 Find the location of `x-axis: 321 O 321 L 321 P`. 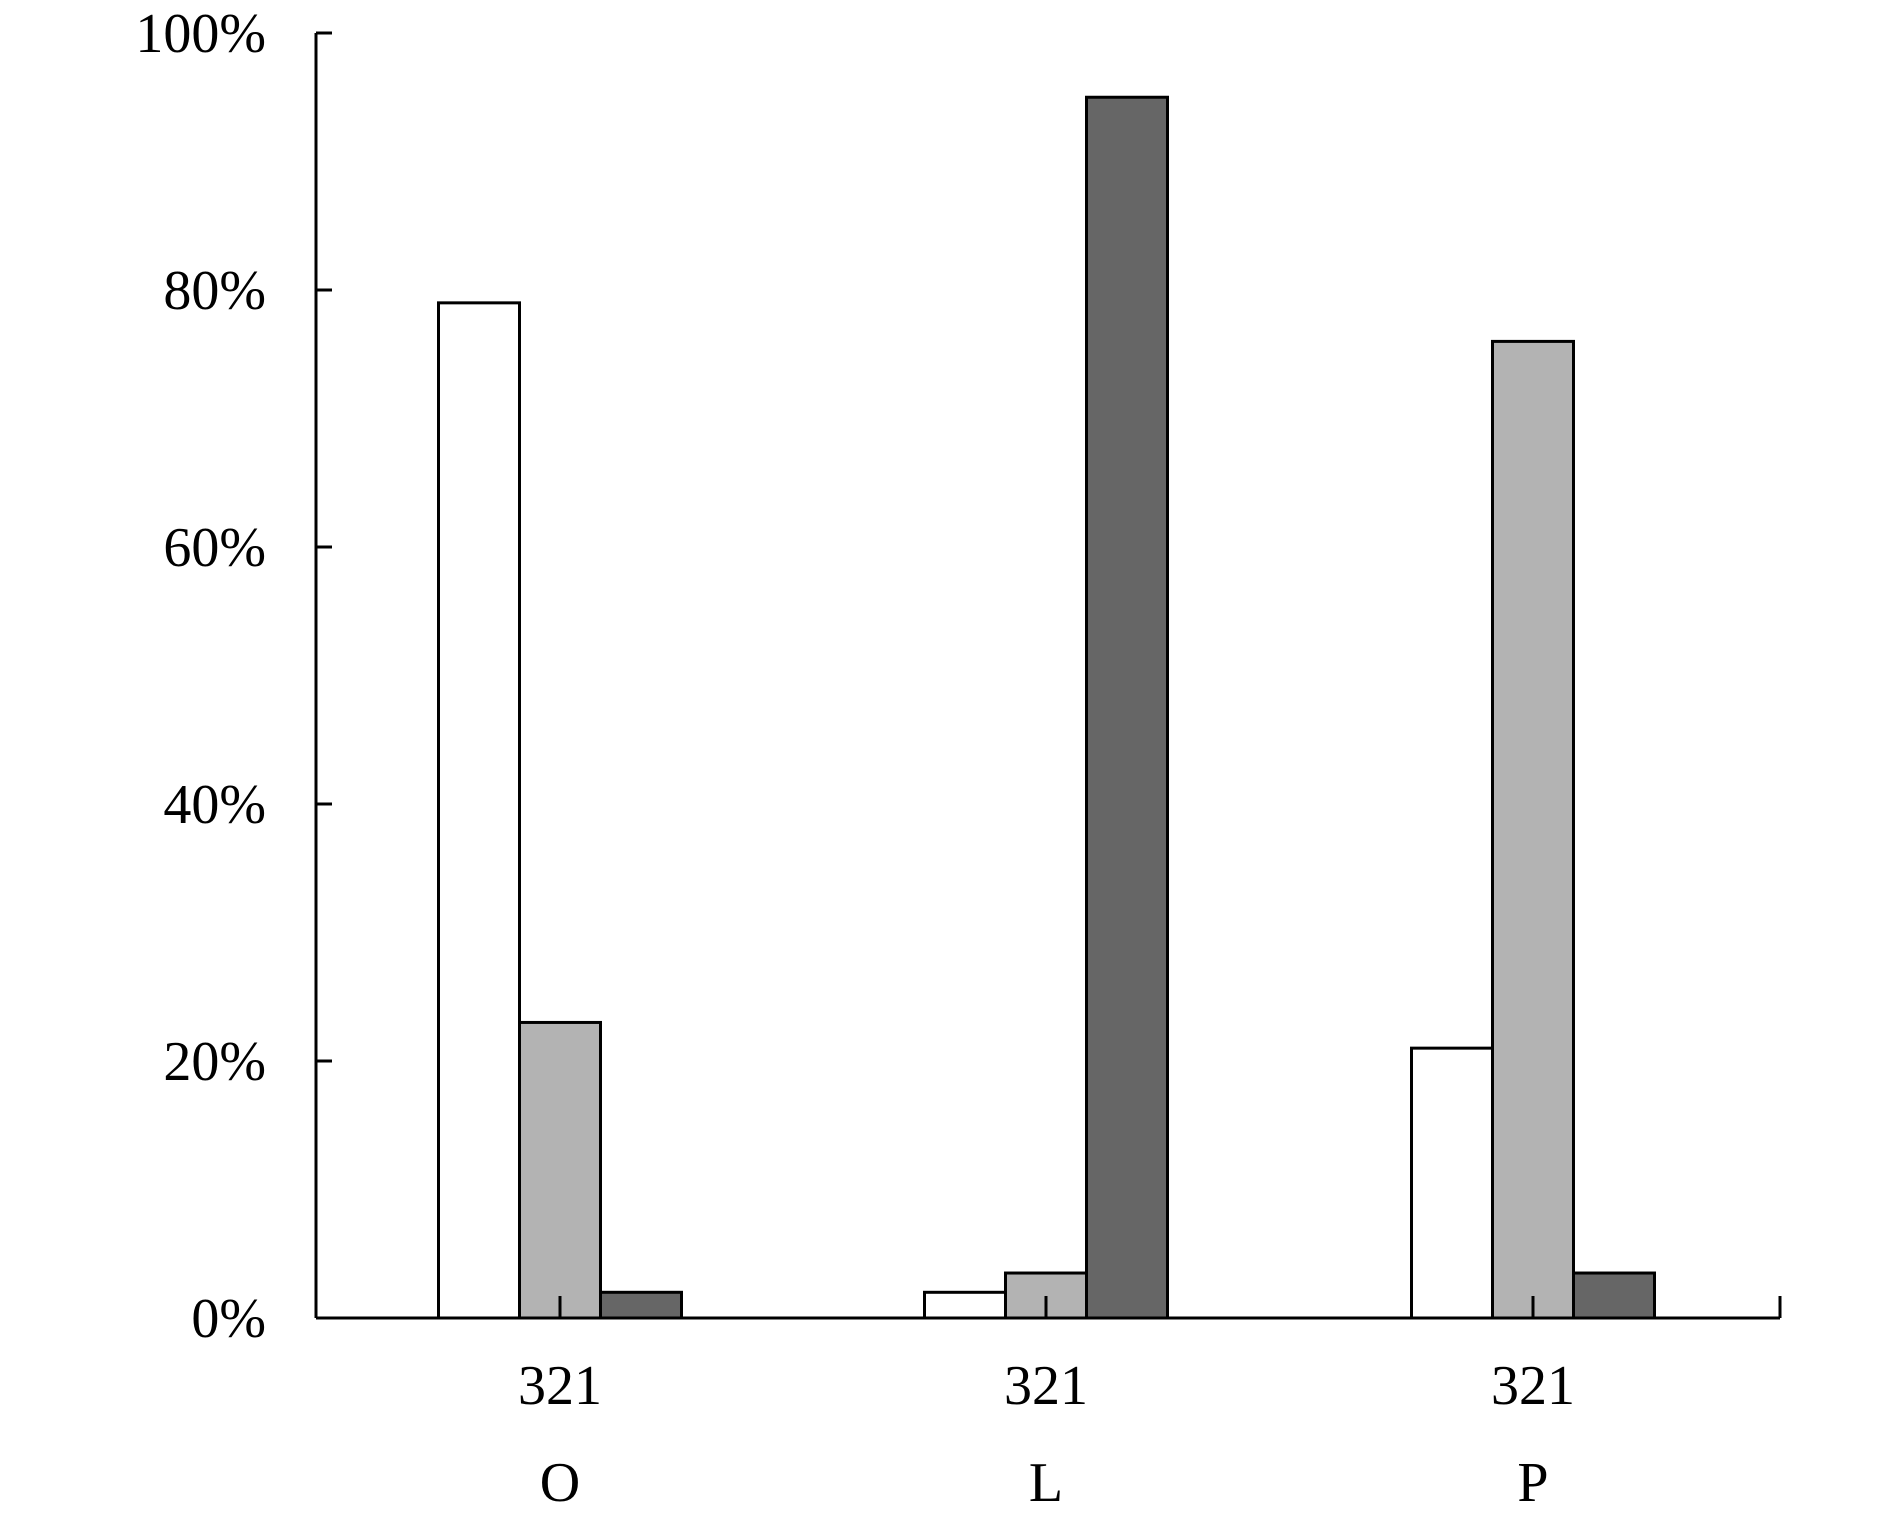

x-axis: 321 O 321 L 321 P is located at coordinates (1049, 1405).